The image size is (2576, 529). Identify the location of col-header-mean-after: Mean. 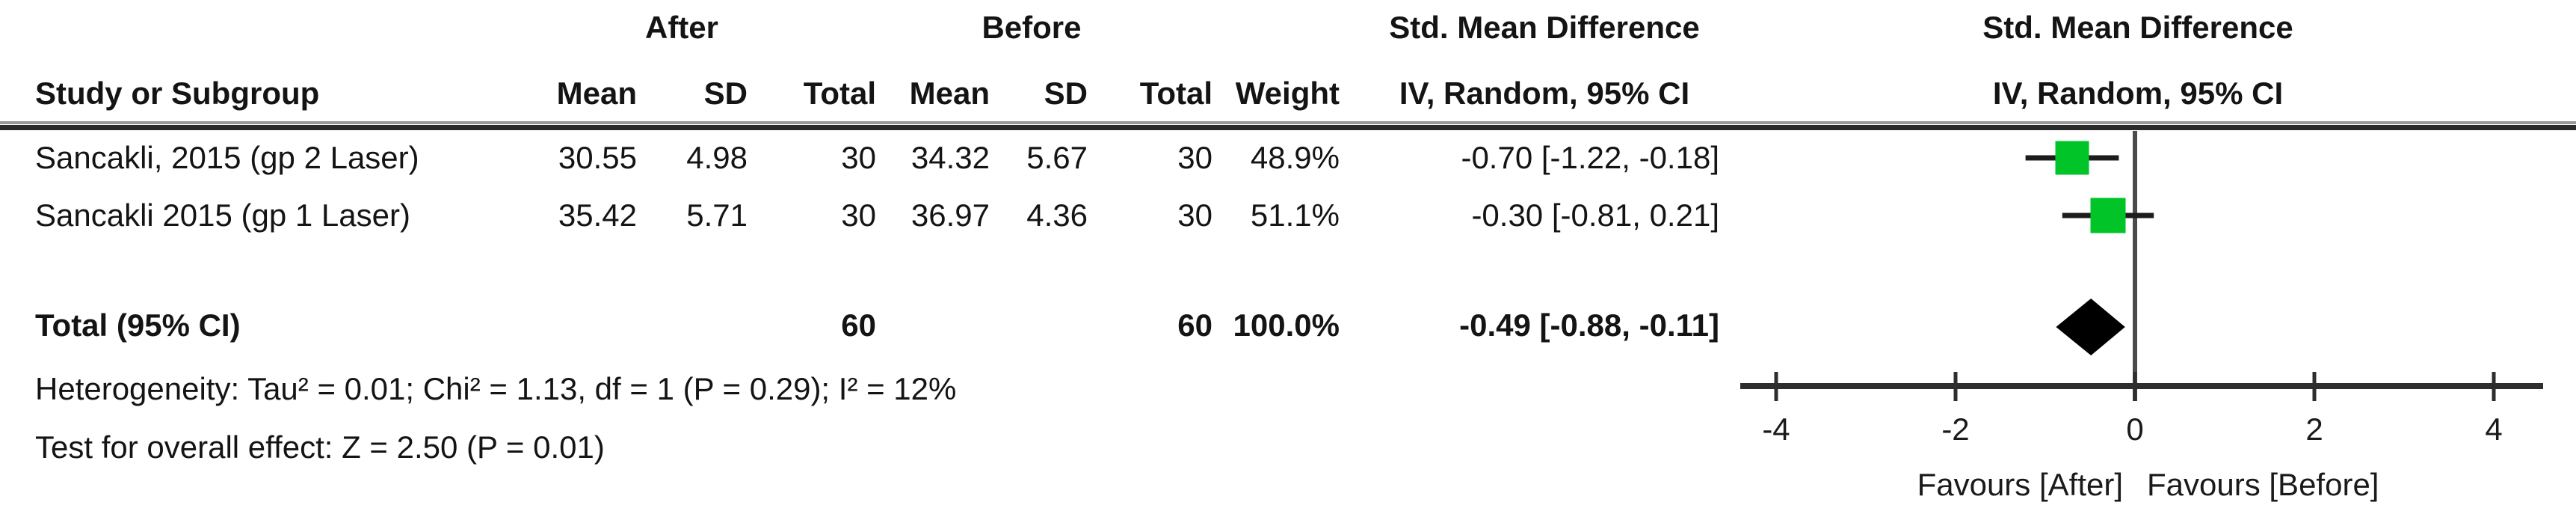
(596, 93).